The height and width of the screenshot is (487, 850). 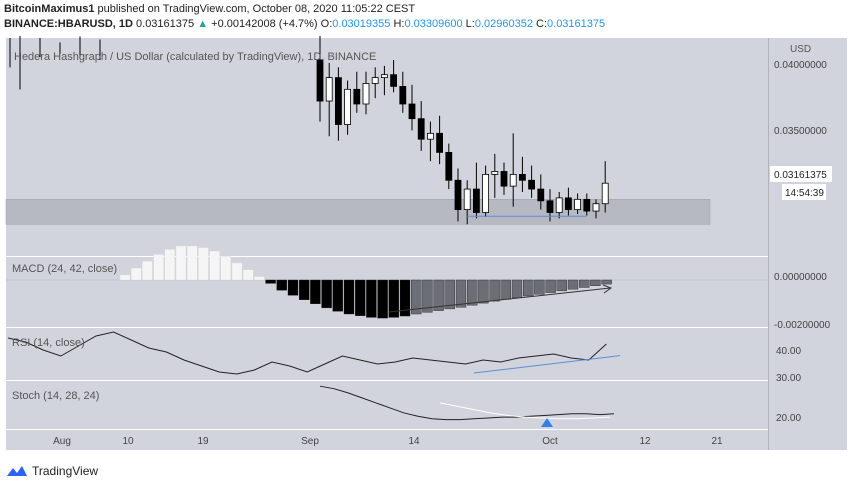 I want to click on high-label: H:, so click(x=399, y=24).